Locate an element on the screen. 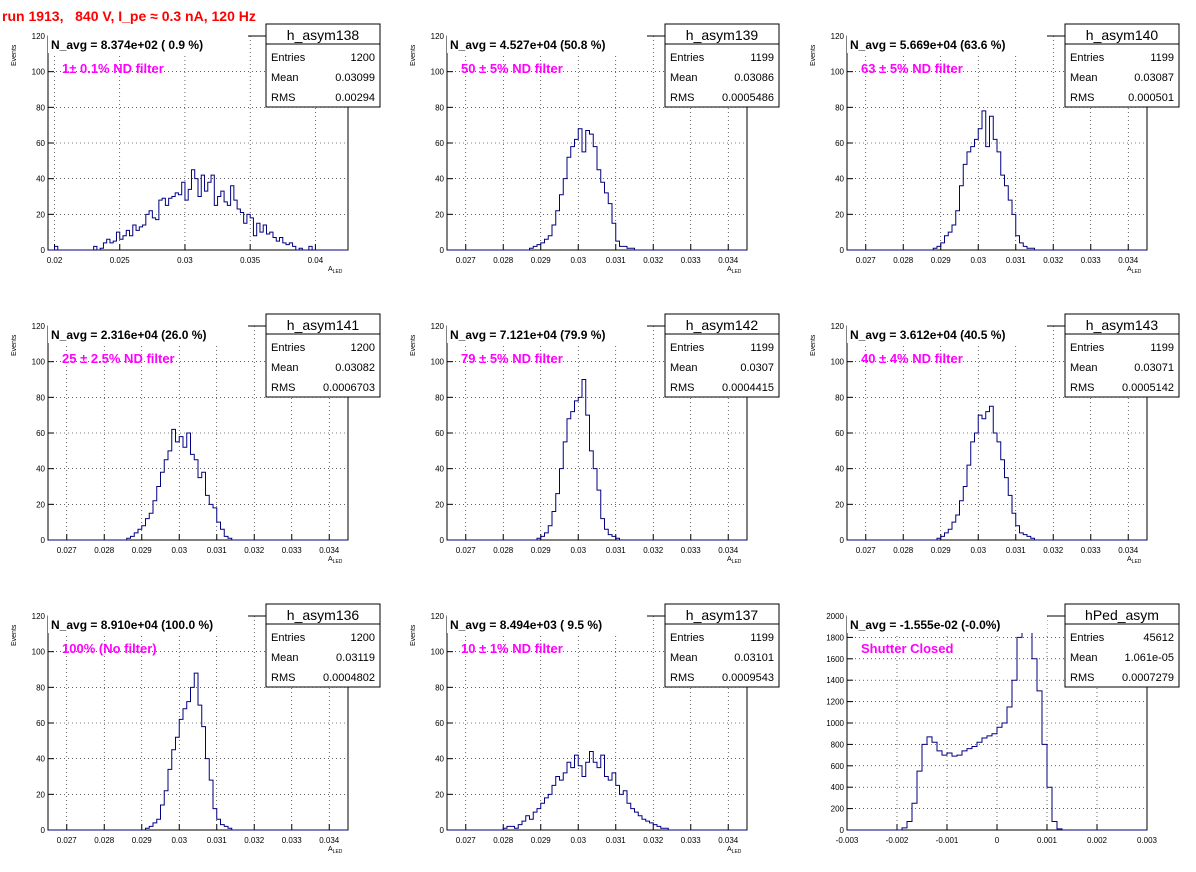 Image resolution: width=1196 pixels, height=872 pixels. stats-value: 0.0009543 is located at coordinates (748, 678).